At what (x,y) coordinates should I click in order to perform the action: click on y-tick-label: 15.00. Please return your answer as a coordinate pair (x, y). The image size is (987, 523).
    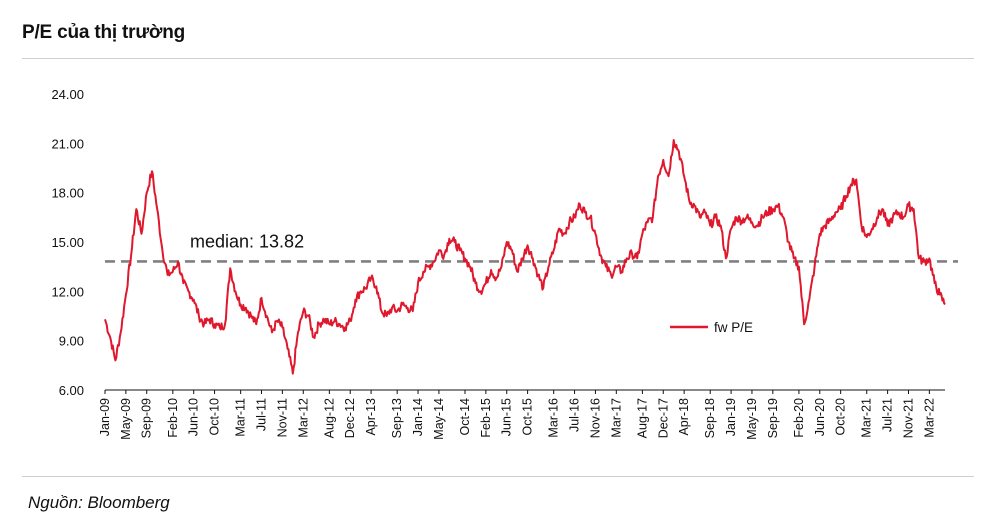
    Looking at the image, I should click on (67, 242).